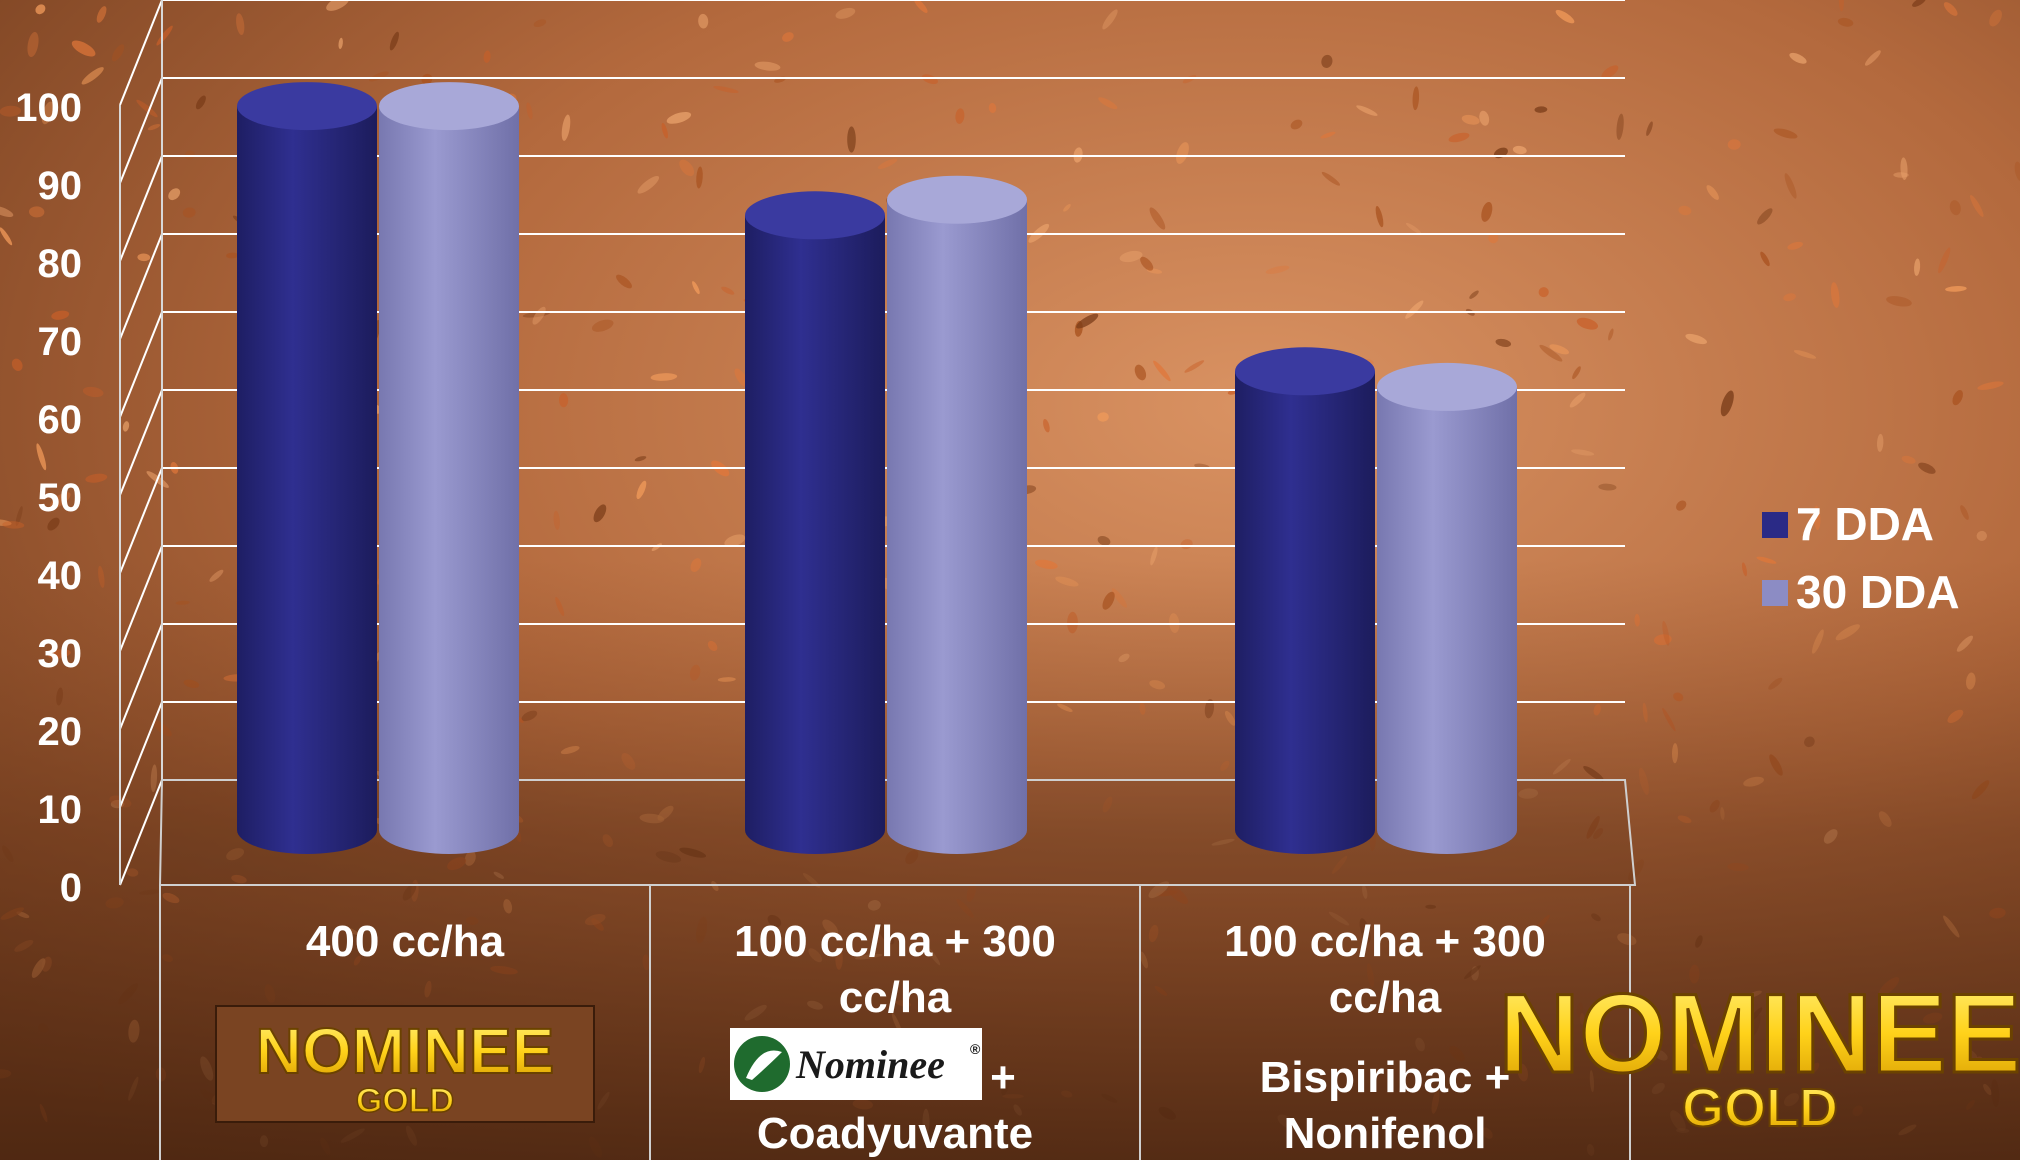 The width and height of the screenshot is (2020, 1160). I want to click on y-tick-label: 10, so click(60, 810).